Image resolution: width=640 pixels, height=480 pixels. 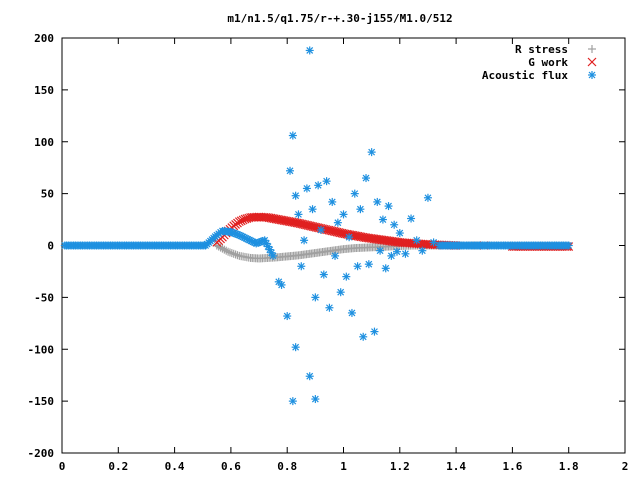 I want to click on legend-label: Acoustic flux, so click(x=525, y=75).